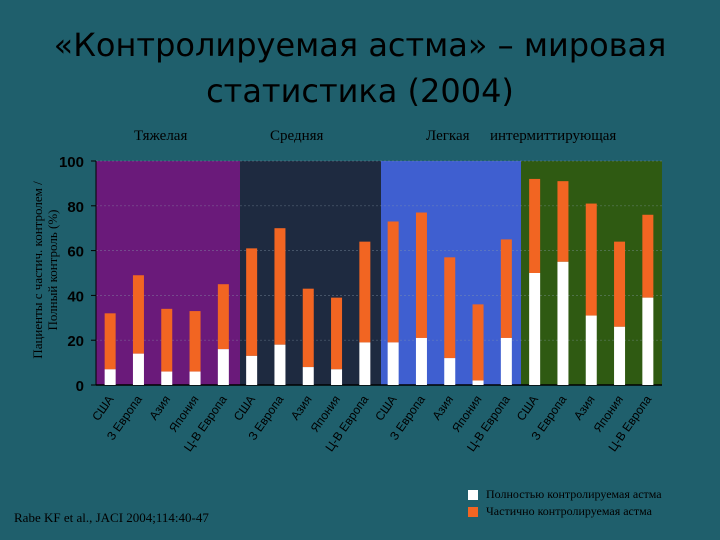  What do you see at coordinates (360, 91) in the screenshot?
I see `title-line-2: статистика (2004)` at bounding box center [360, 91].